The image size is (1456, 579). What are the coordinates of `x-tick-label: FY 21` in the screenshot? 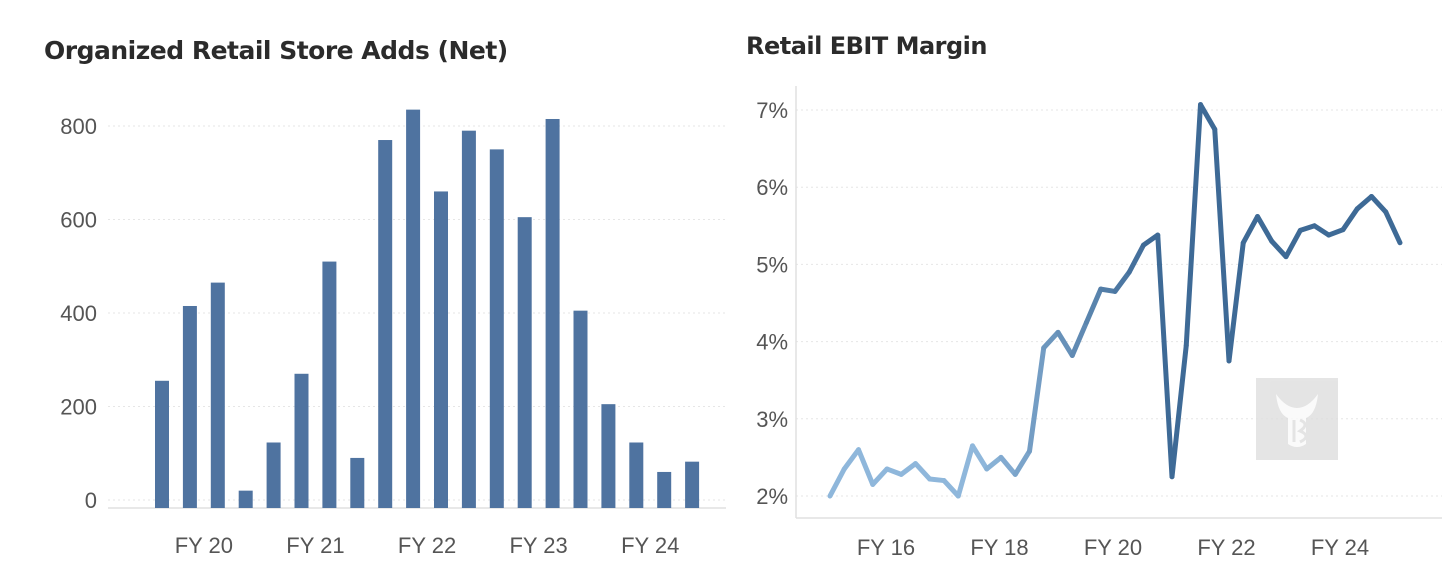 It's located at (315, 545).